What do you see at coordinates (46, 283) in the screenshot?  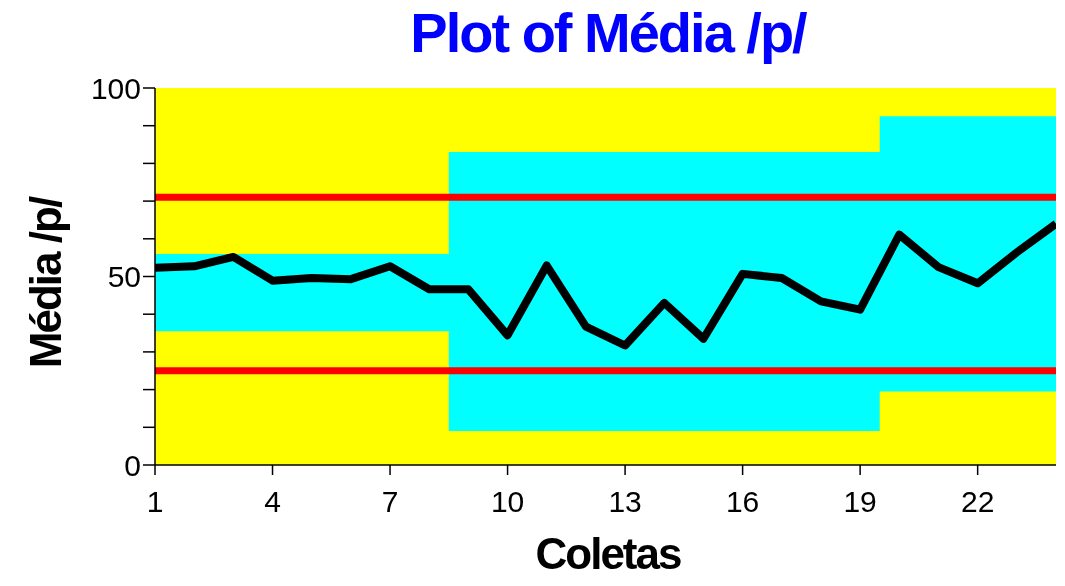 I see `y-axis-title: Média /p/` at bounding box center [46, 283].